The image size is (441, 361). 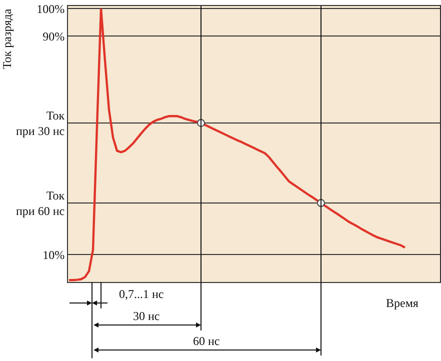 What do you see at coordinates (53, 36) in the screenshot?
I see `y-tick-label: 90%` at bounding box center [53, 36].